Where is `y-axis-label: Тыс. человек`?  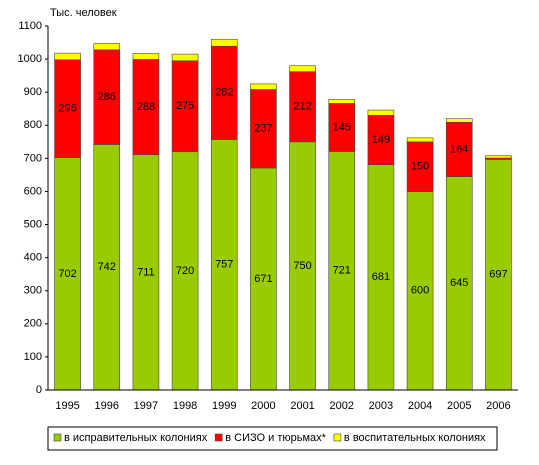
y-axis-label: Тыс. человек is located at coordinates (83, 13).